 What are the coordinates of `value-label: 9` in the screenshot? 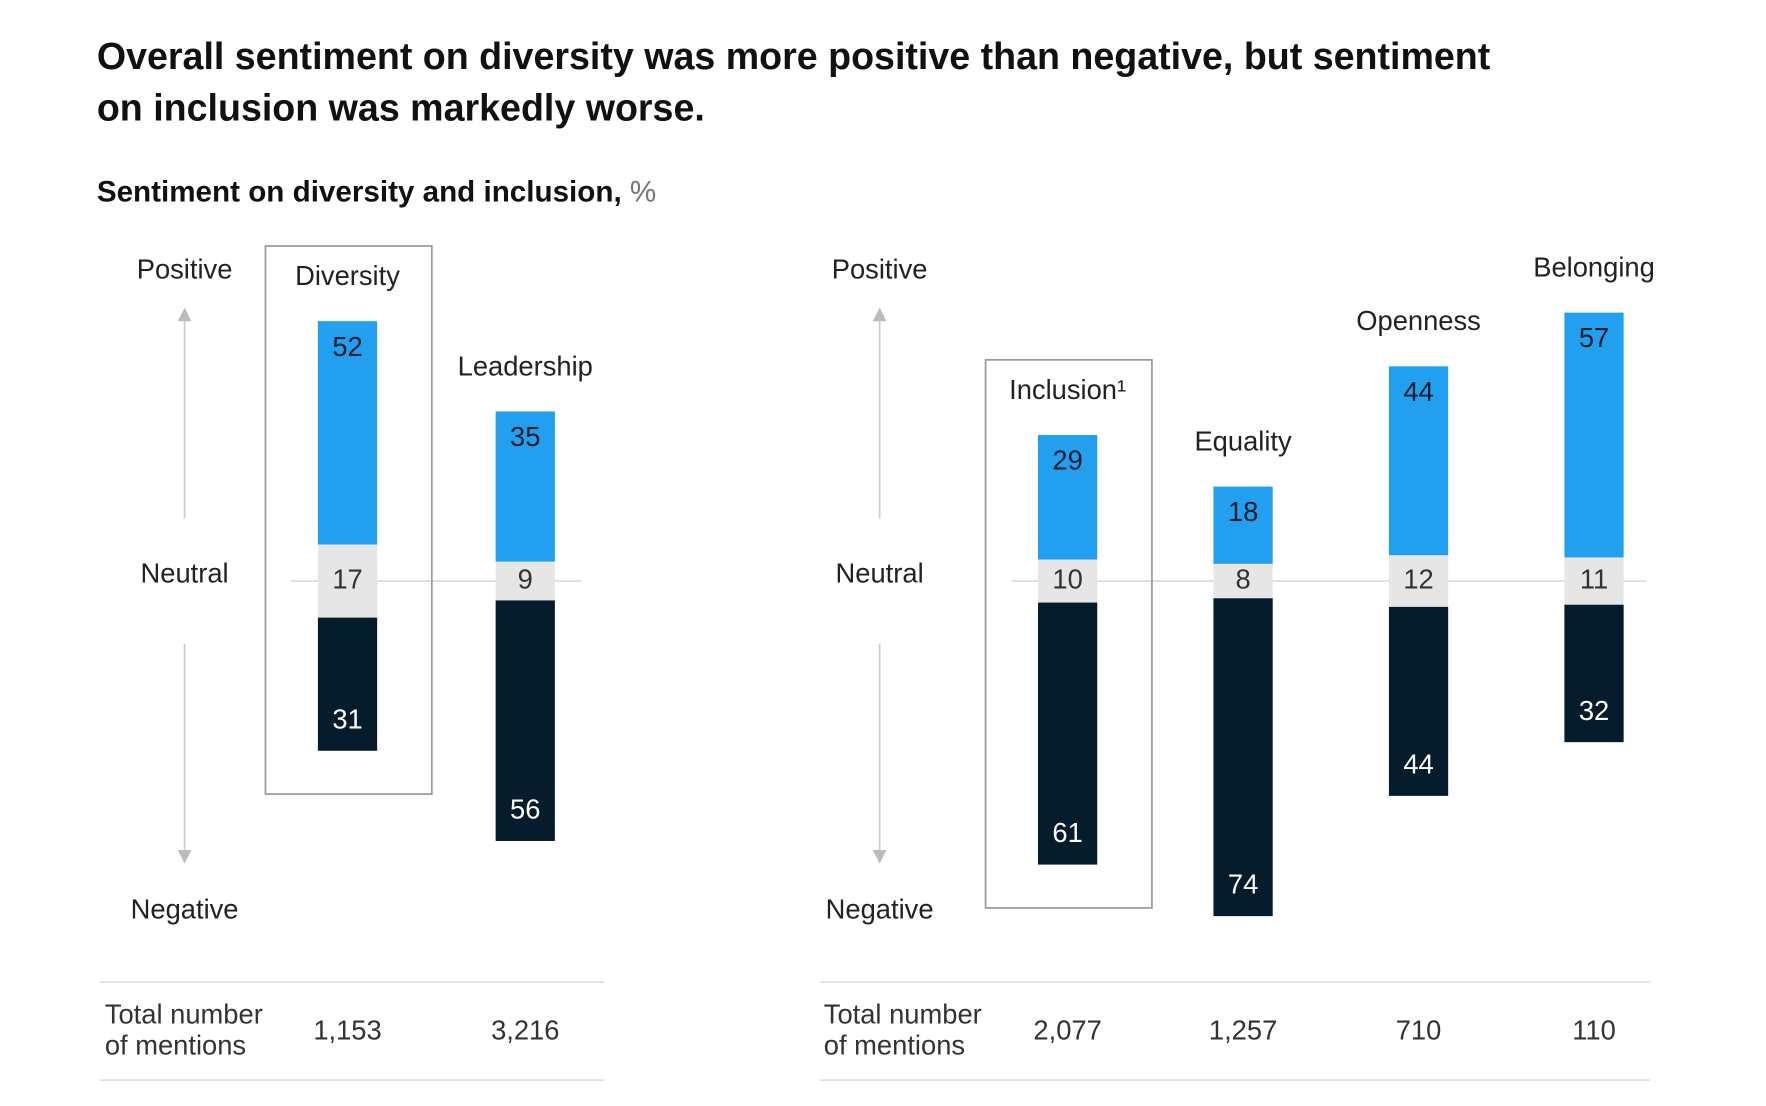 It's located at (525, 578).